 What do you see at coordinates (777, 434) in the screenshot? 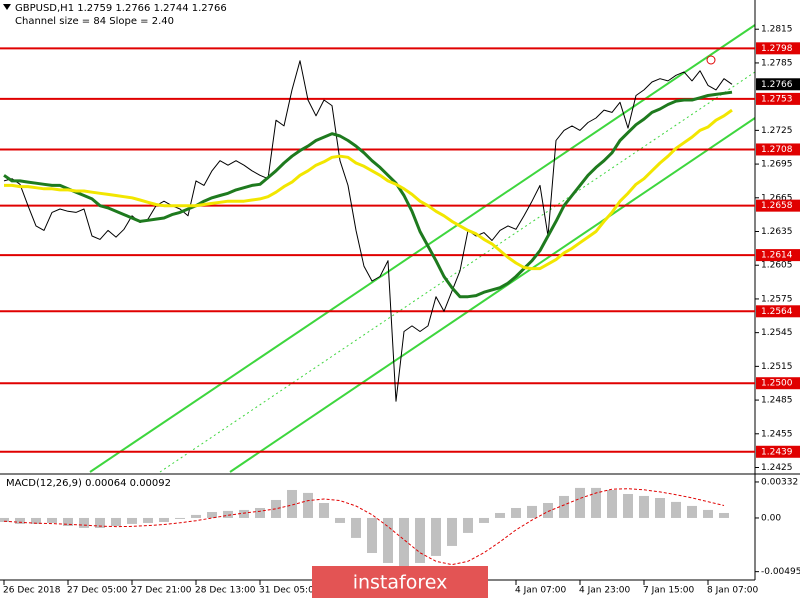
I see `y-tick-label: 1.2455` at bounding box center [777, 434].